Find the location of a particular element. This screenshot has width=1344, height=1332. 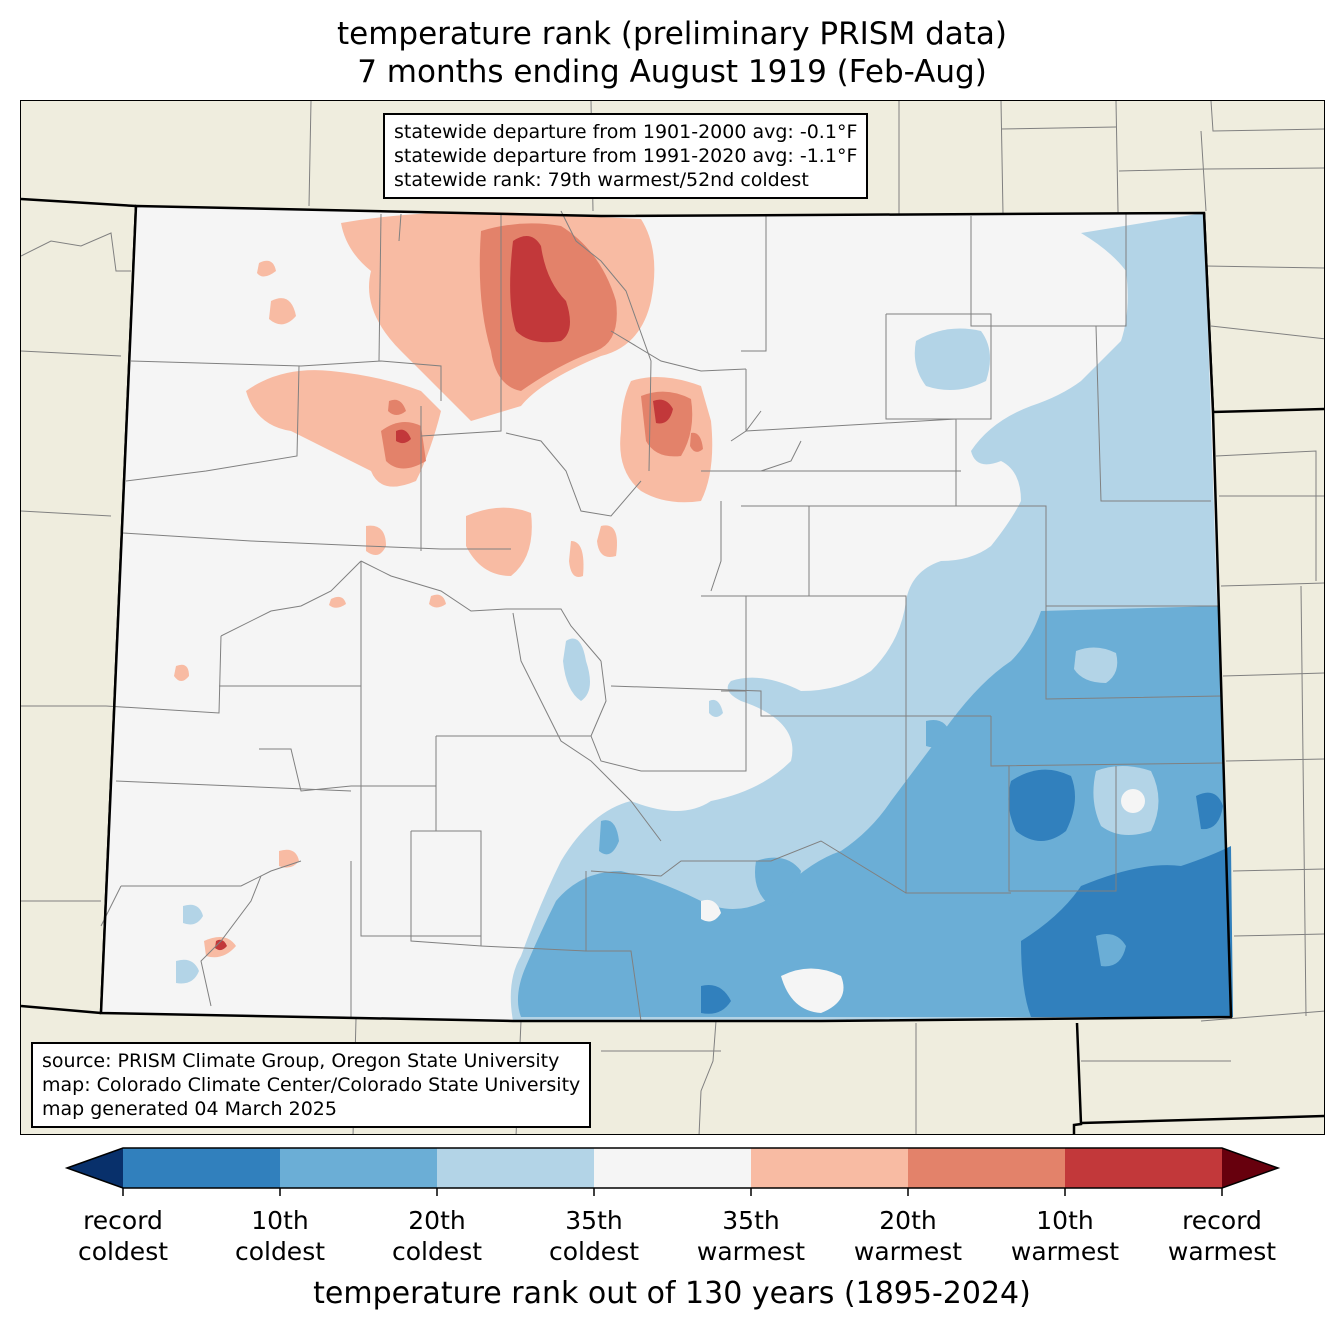

map-title-line-2: 7 months ending August 1919 (Feb-Aug) is located at coordinates (672, 72).